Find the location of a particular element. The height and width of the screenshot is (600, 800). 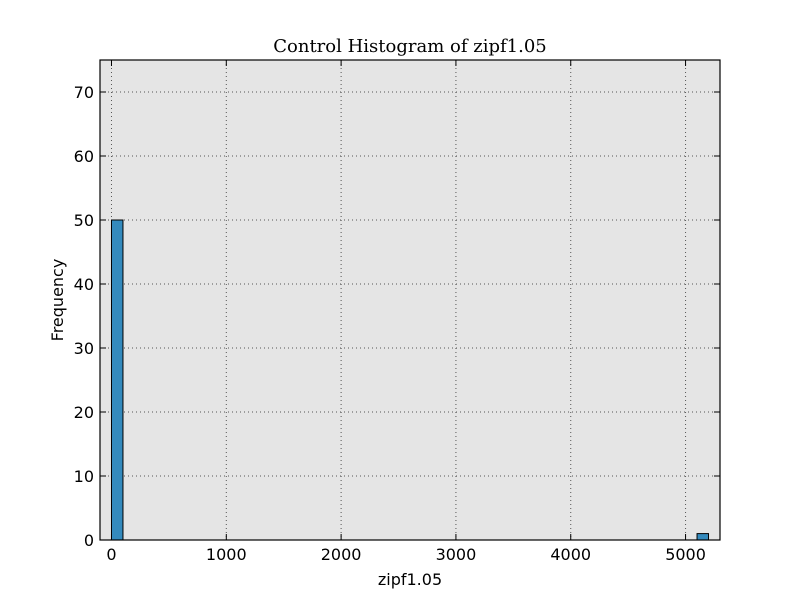

y-tick-label: 70 is located at coordinates (84, 92).